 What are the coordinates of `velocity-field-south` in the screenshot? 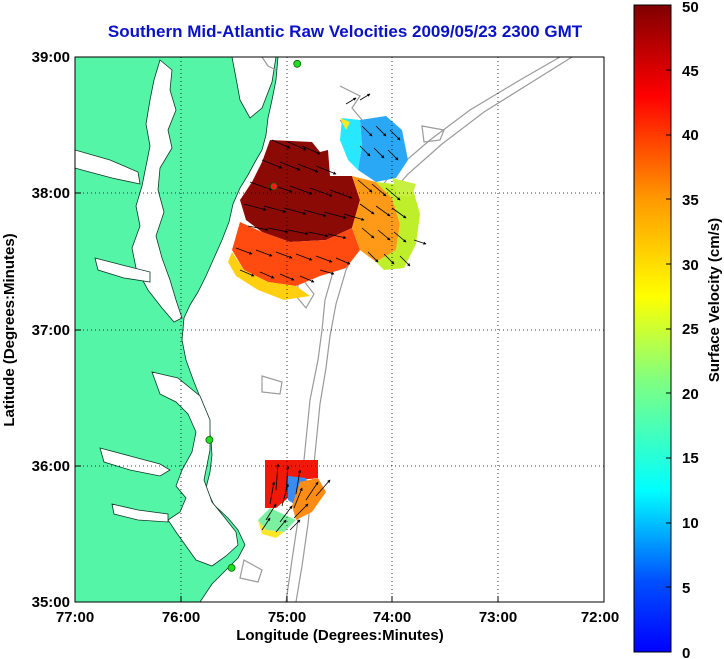 It's located at (292, 499).